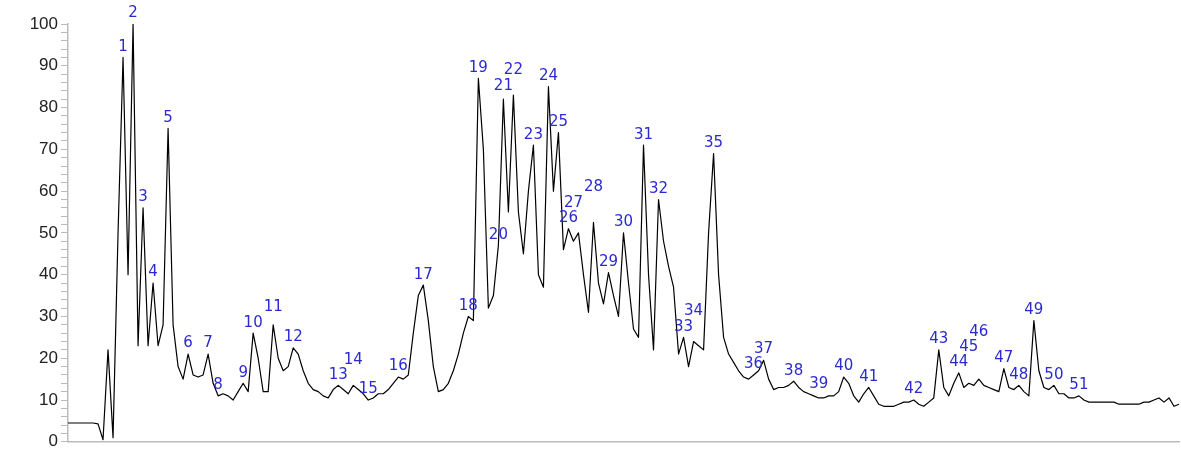  Describe the element at coordinates (273, 306) in the screenshot. I see `annotation: 11` at that location.